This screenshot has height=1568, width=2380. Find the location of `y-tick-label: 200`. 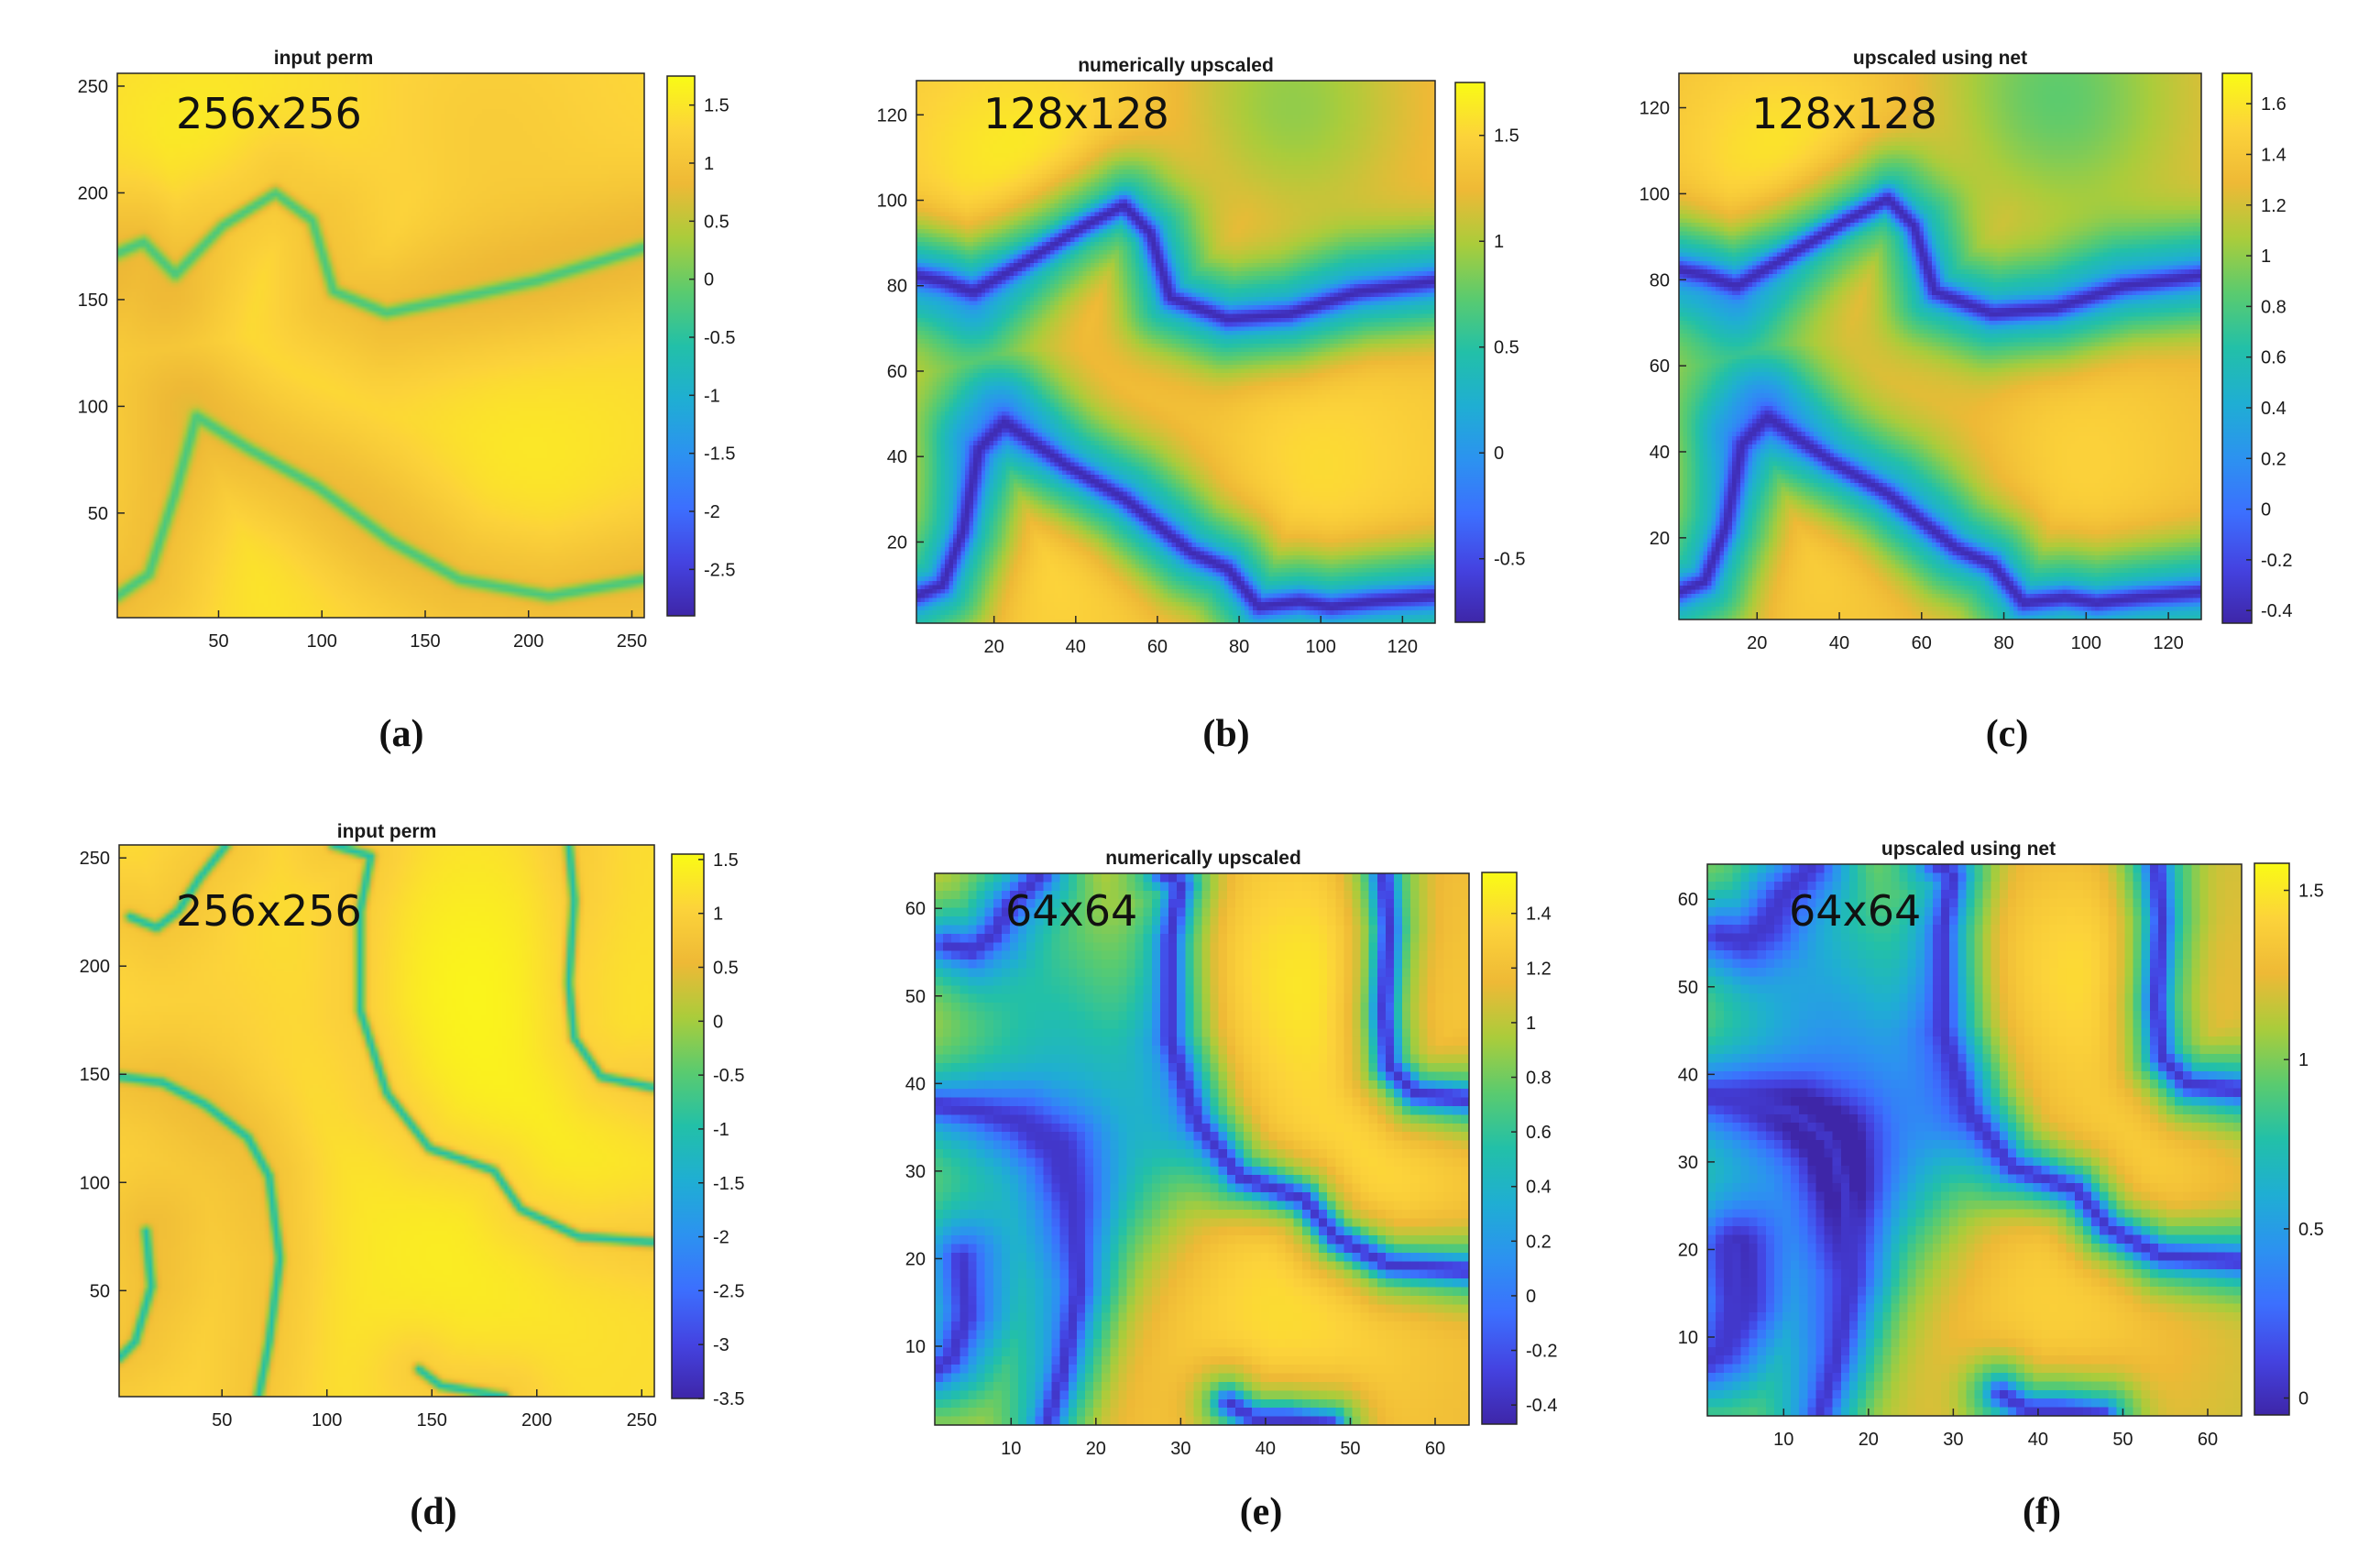

y-tick-label: 200 is located at coordinates (95, 967).